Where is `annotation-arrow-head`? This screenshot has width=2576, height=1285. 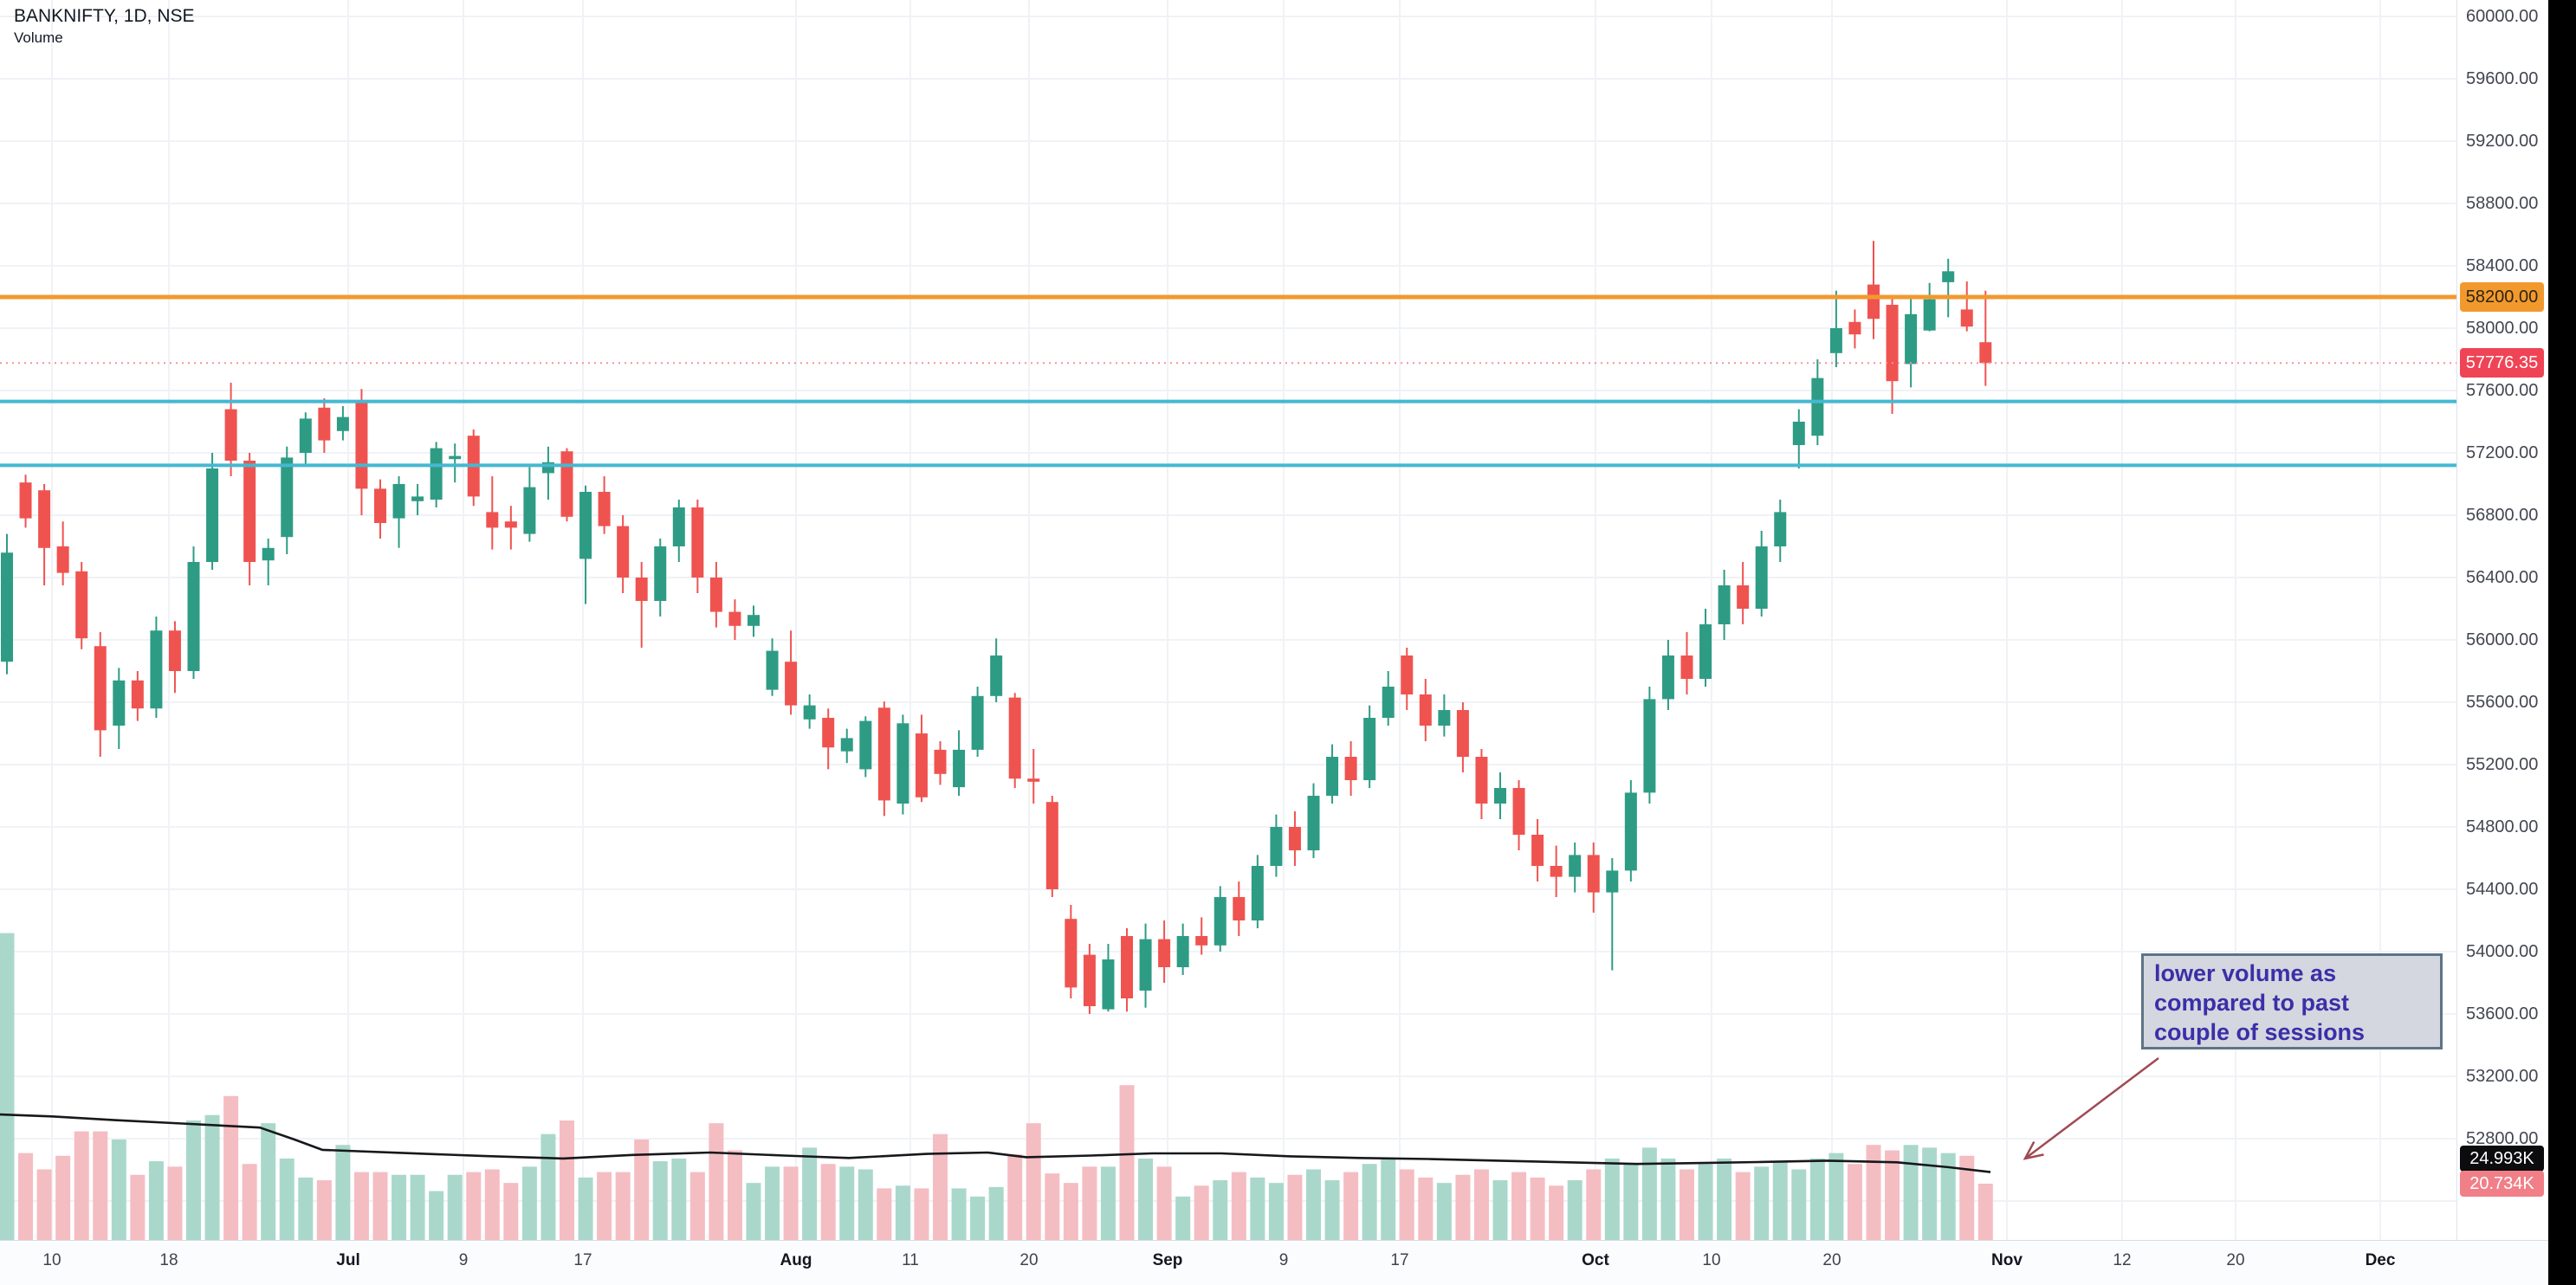
annotation-arrow-head is located at coordinates (2033, 1150).